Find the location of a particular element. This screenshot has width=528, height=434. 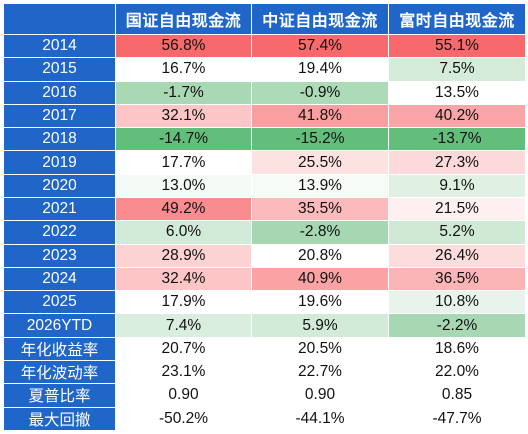

table-header: 国证自由现金流 中证自由现金流 富时自由现金流 is located at coordinates (264, 19).